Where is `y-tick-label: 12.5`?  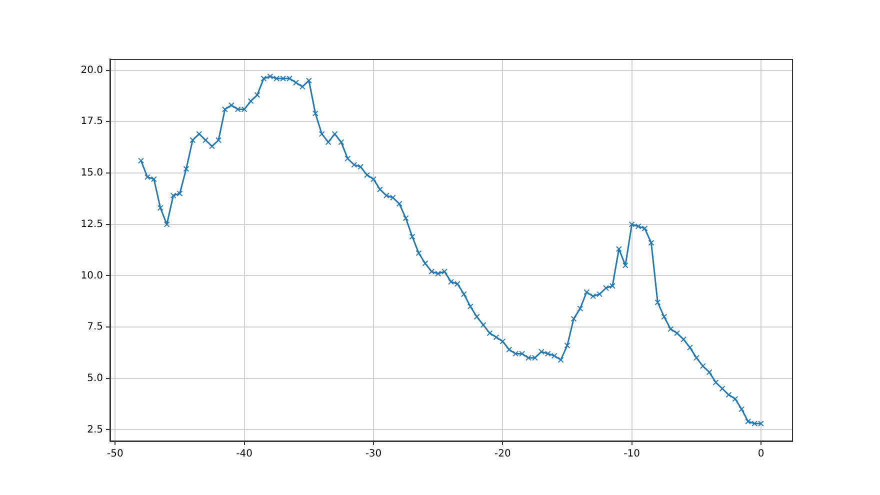
y-tick-label: 12.5 is located at coordinates (91, 224).